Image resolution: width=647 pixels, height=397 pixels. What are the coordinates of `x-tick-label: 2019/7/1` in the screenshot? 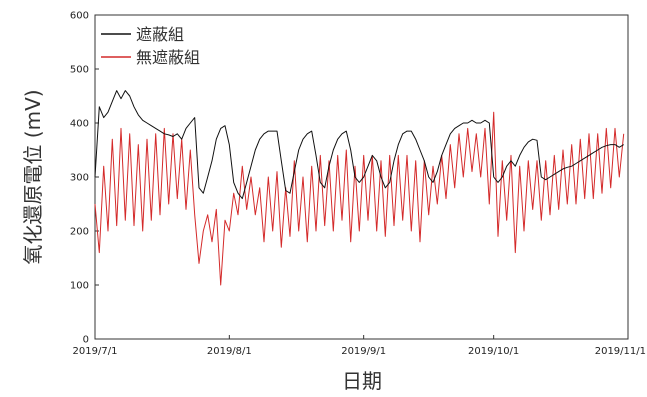 It's located at (95, 351).